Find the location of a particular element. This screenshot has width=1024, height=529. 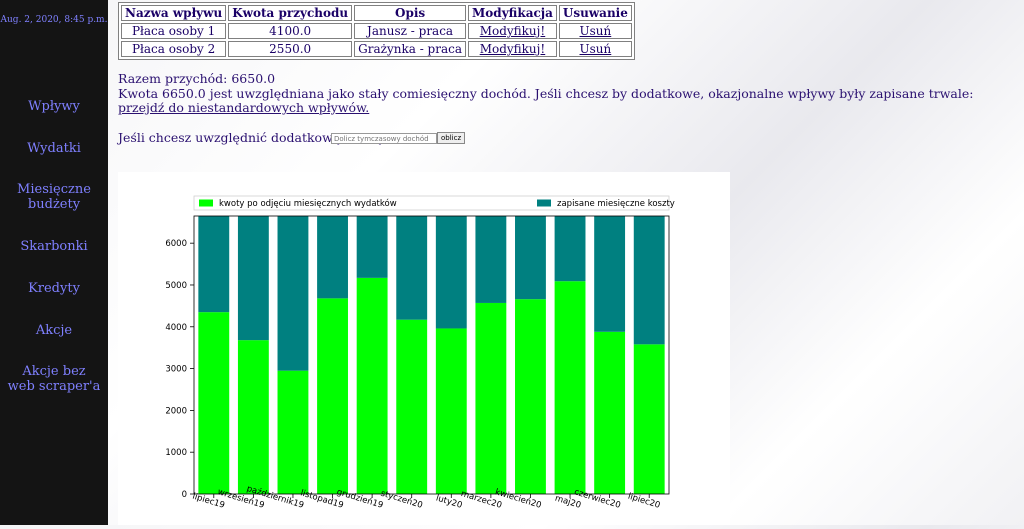

legend-label-costs: zapisane miesięczne koszty is located at coordinates (616, 204).